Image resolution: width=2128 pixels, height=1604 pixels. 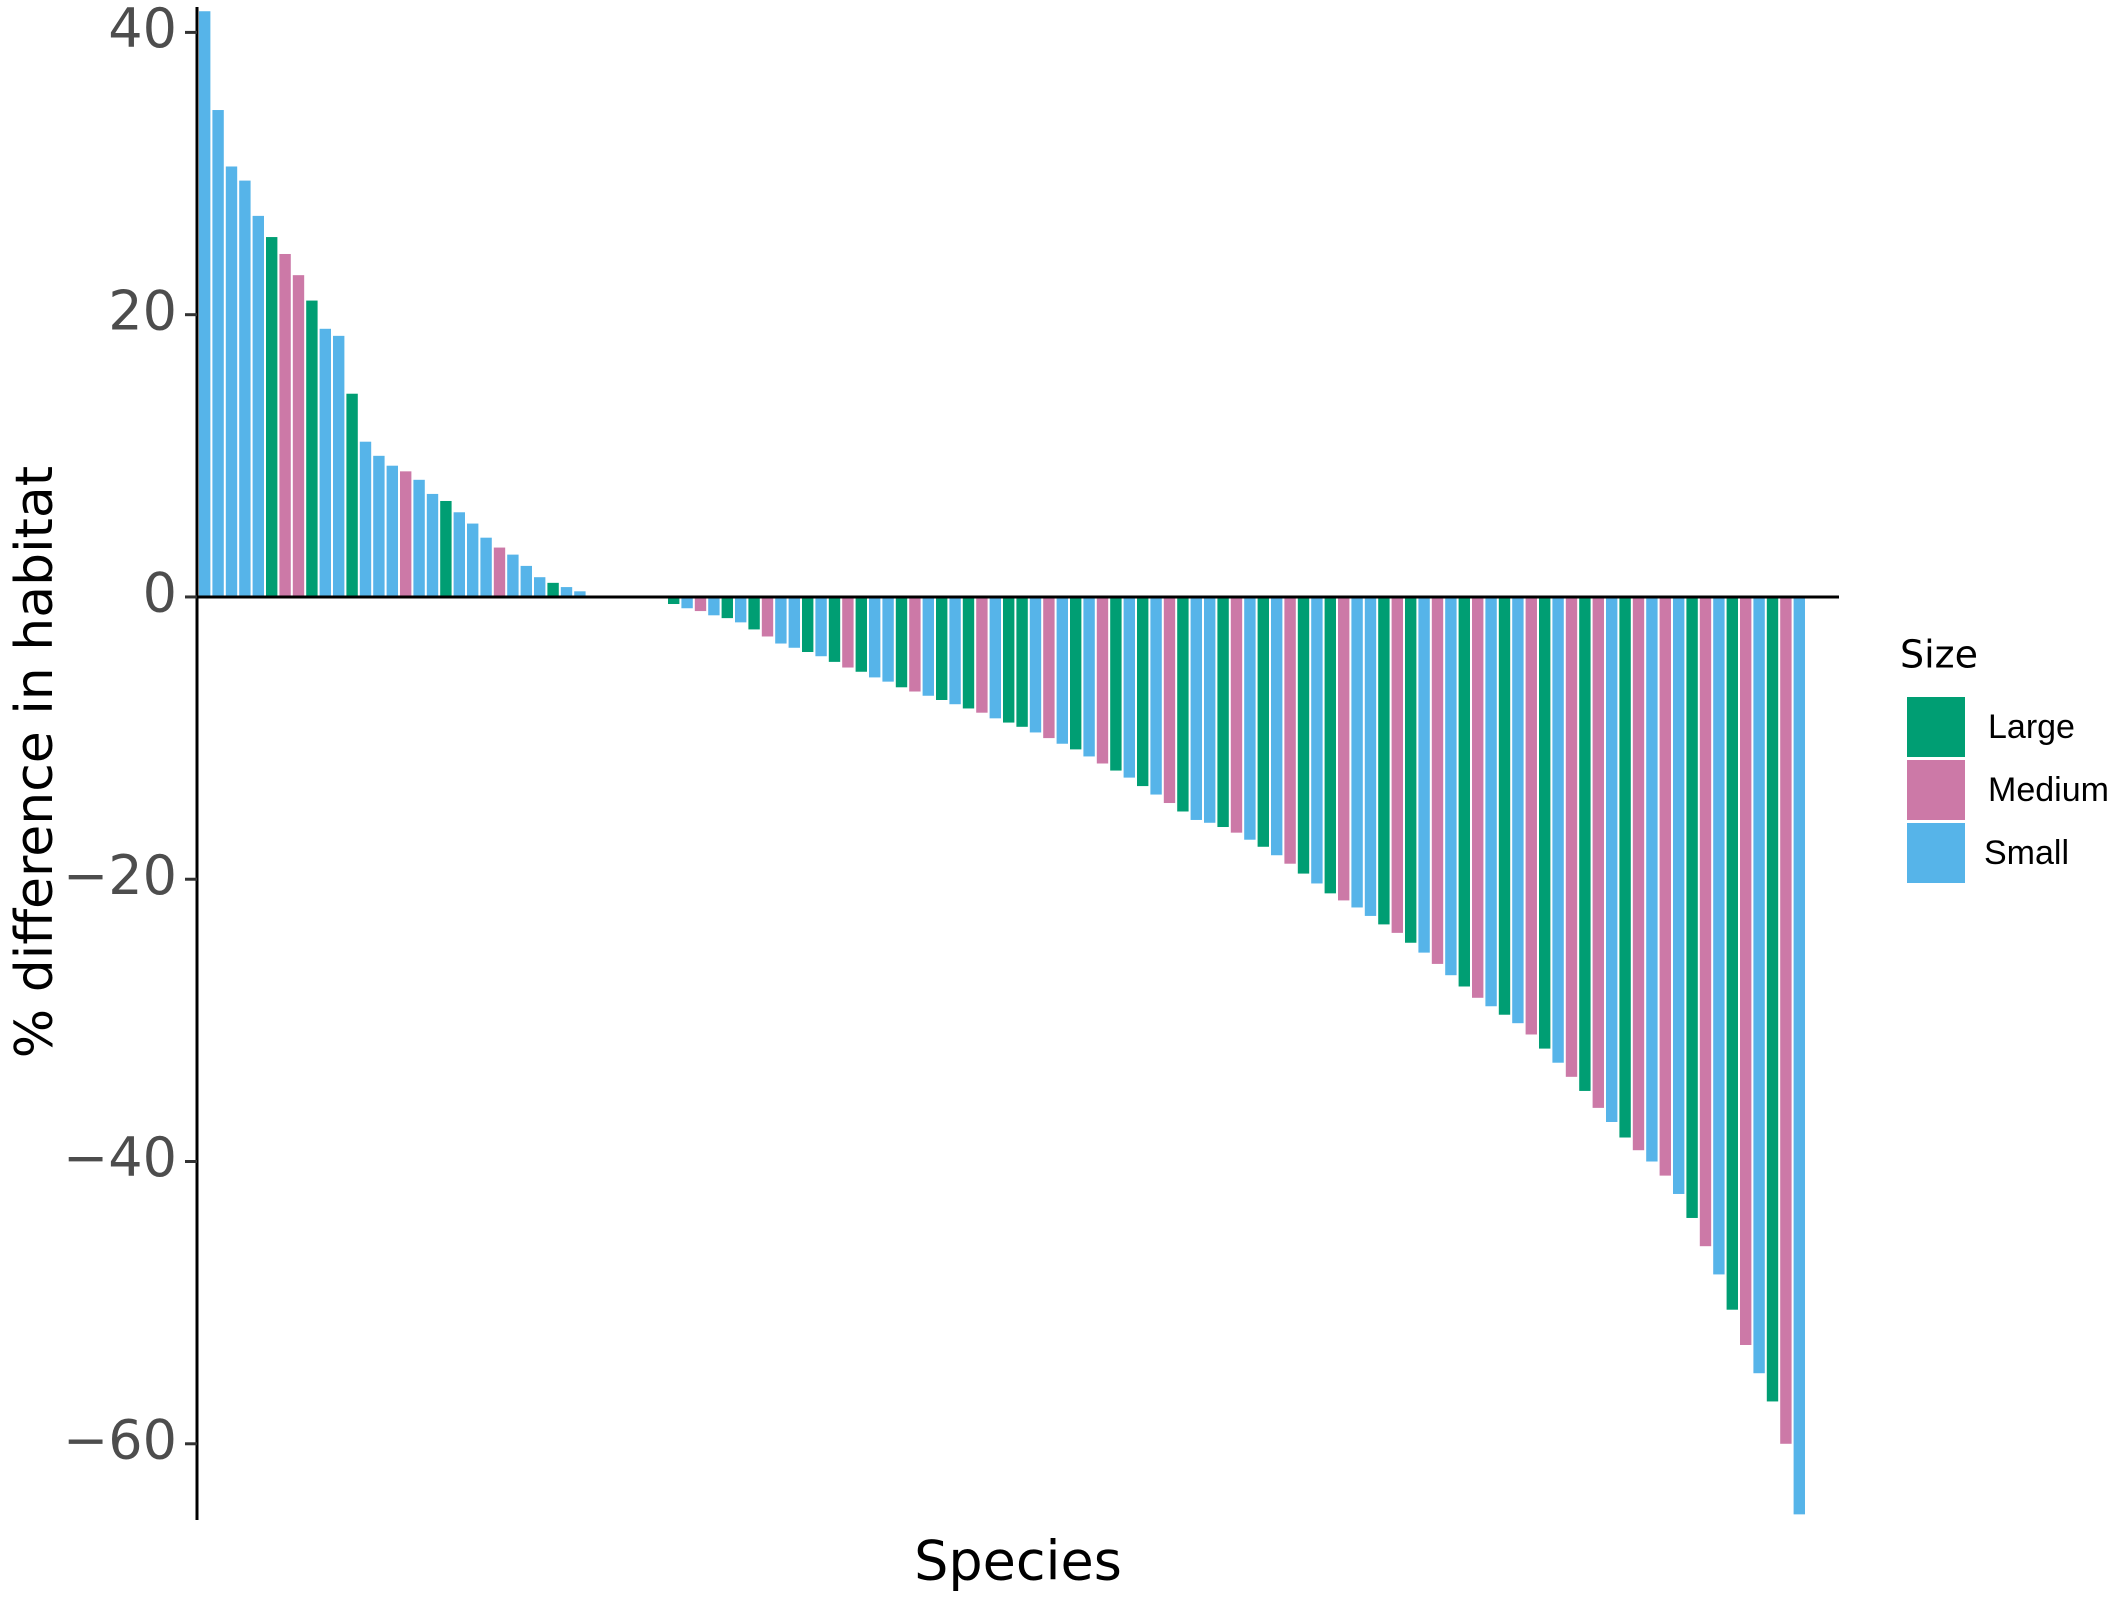 What do you see at coordinates (160, 593) in the screenshot?
I see `y-tick-label: 0` at bounding box center [160, 593].